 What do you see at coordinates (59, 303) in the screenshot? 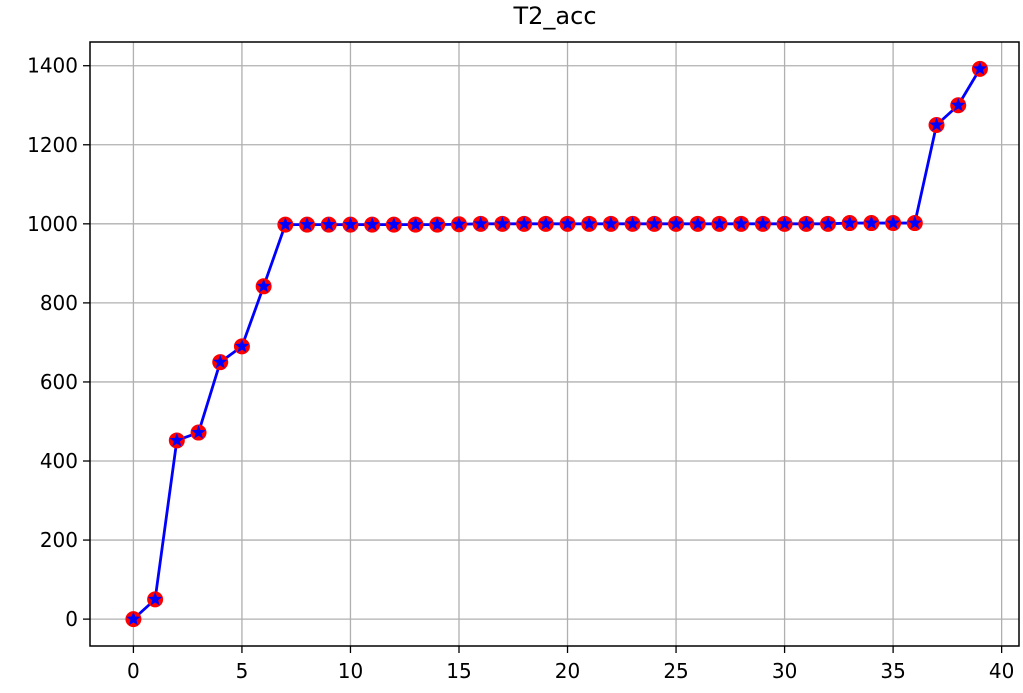
I see `y-tick-label: 800` at bounding box center [59, 303].